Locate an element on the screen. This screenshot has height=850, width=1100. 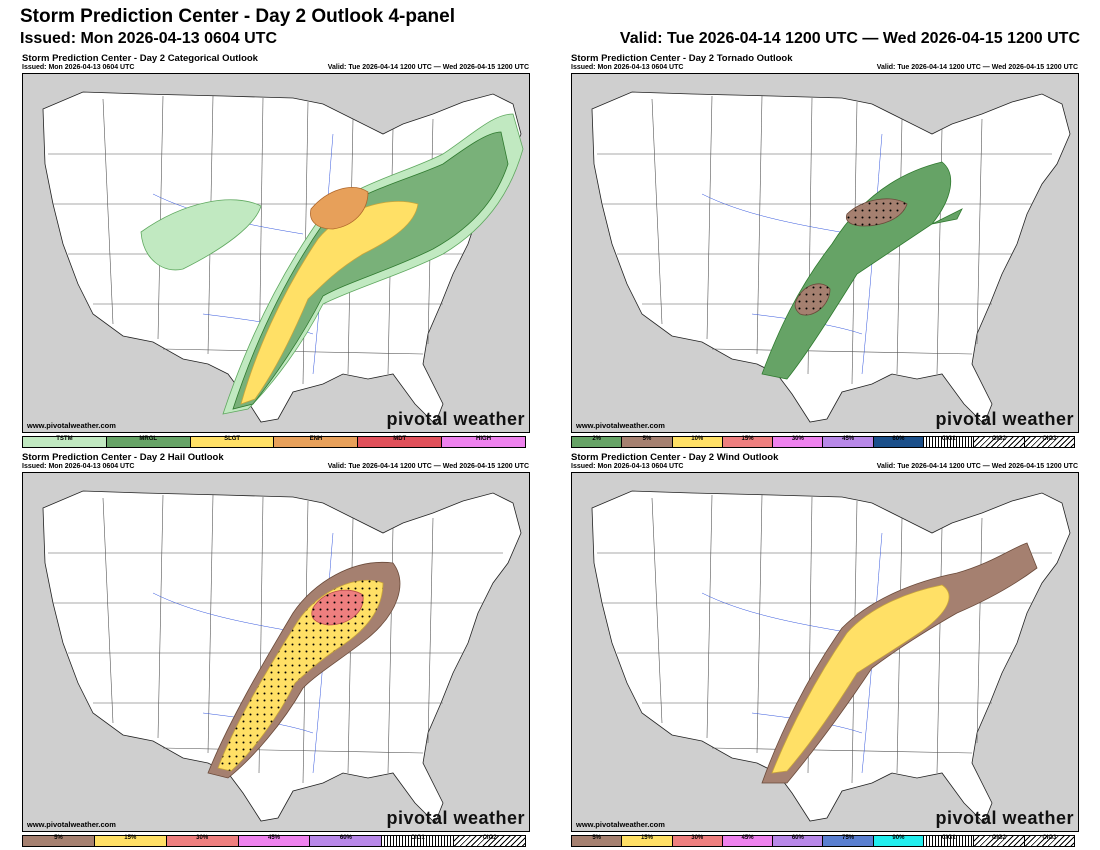
legend-label: TSTM is located at coordinates (64, 439).